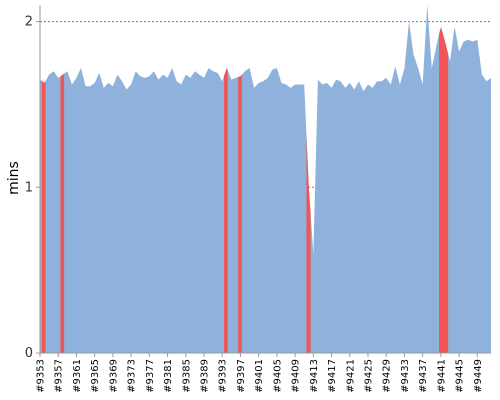  What do you see at coordinates (14, 178) in the screenshot?
I see `y-axis-label: mins` at bounding box center [14, 178].